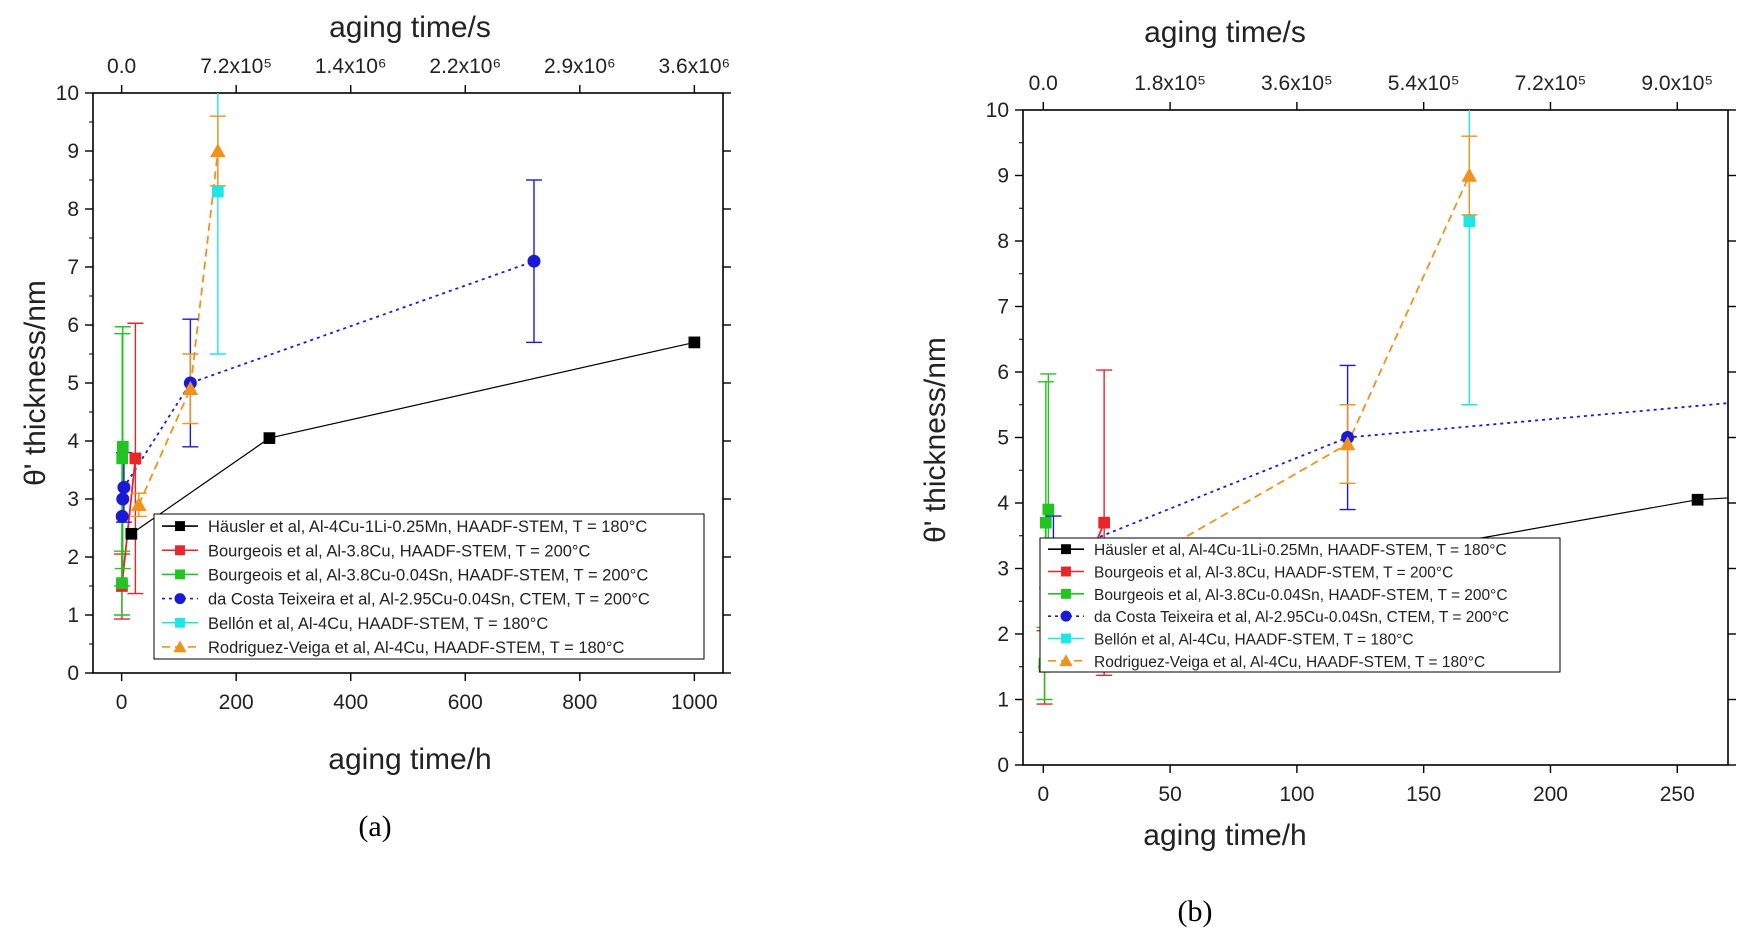 Image resolution: width=1749 pixels, height=944 pixels. I want to click on x-tick-label: 400, so click(350, 702).